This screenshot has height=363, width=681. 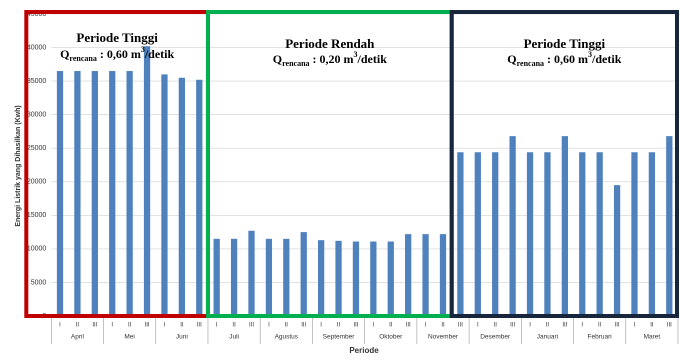 I want to click on group-label: Agustus, so click(x=287, y=337).